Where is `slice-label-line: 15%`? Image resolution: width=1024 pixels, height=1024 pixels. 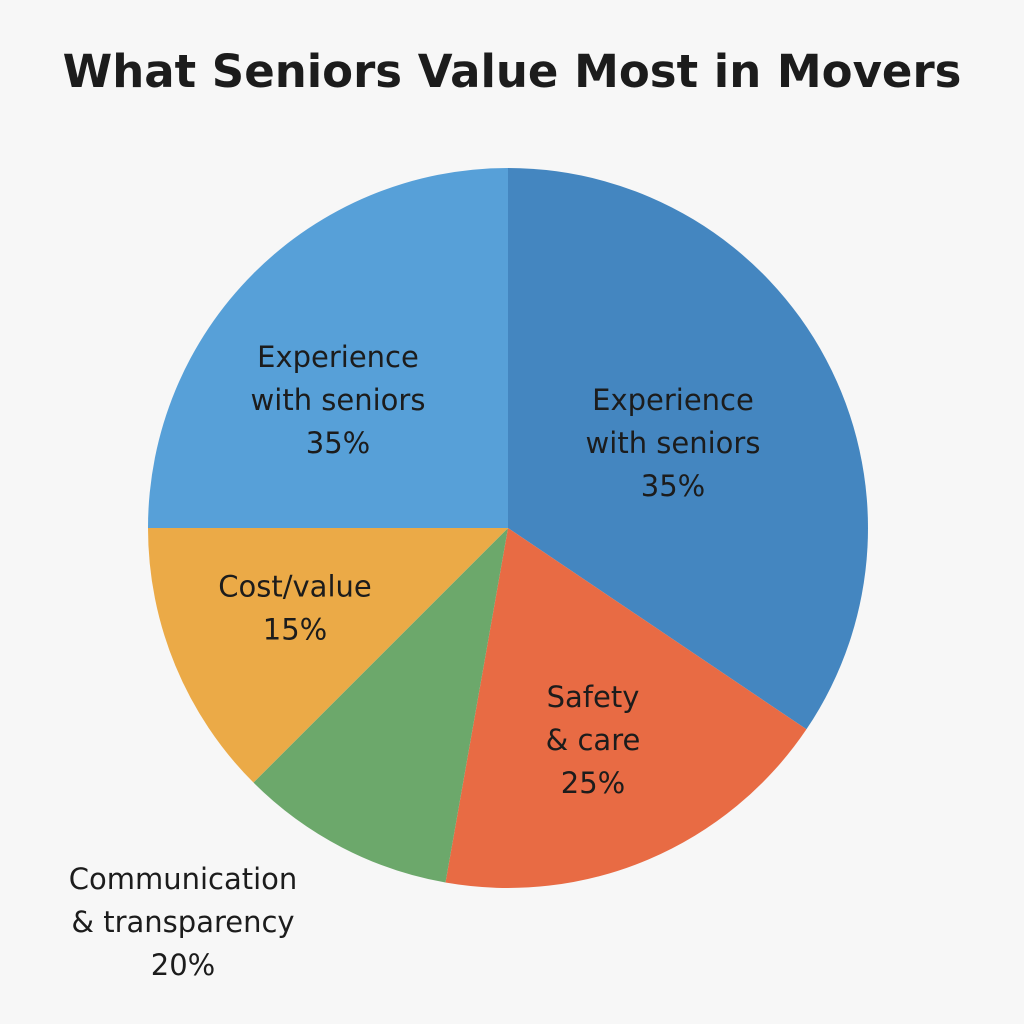
slice-label-line: 15% is located at coordinates (295, 630).